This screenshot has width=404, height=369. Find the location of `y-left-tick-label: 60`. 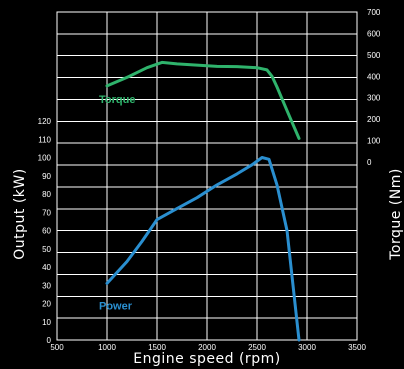

y-left-tick-label: 60 is located at coordinates (46, 231).